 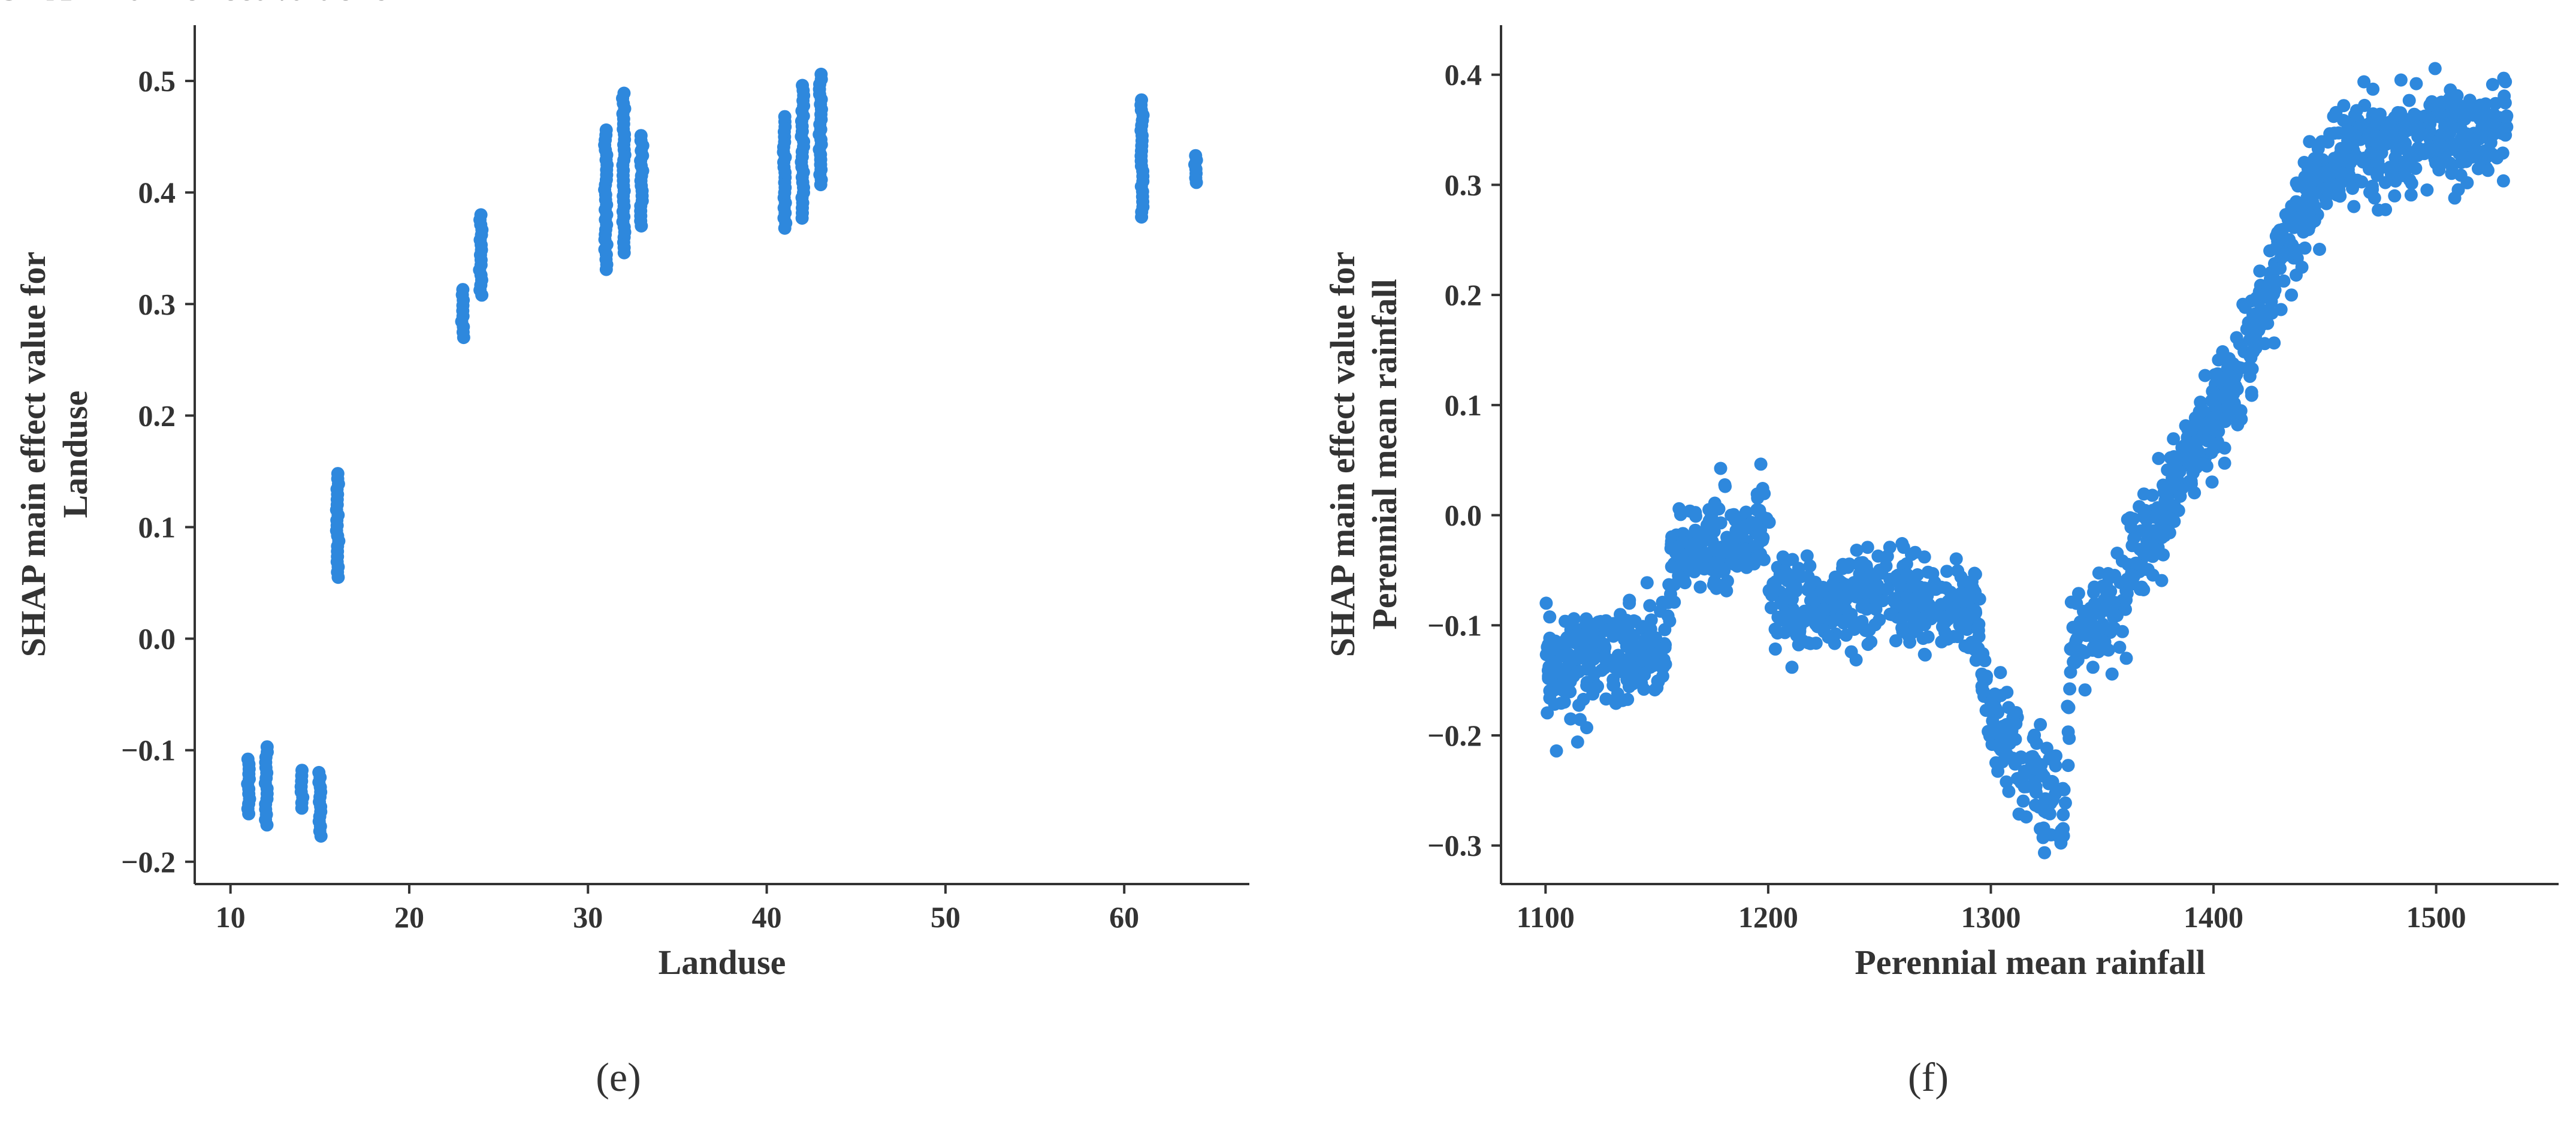 What do you see at coordinates (946, 917) in the screenshot?
I see `e-x-tick-label: 50` at bounding box center [946, 917].